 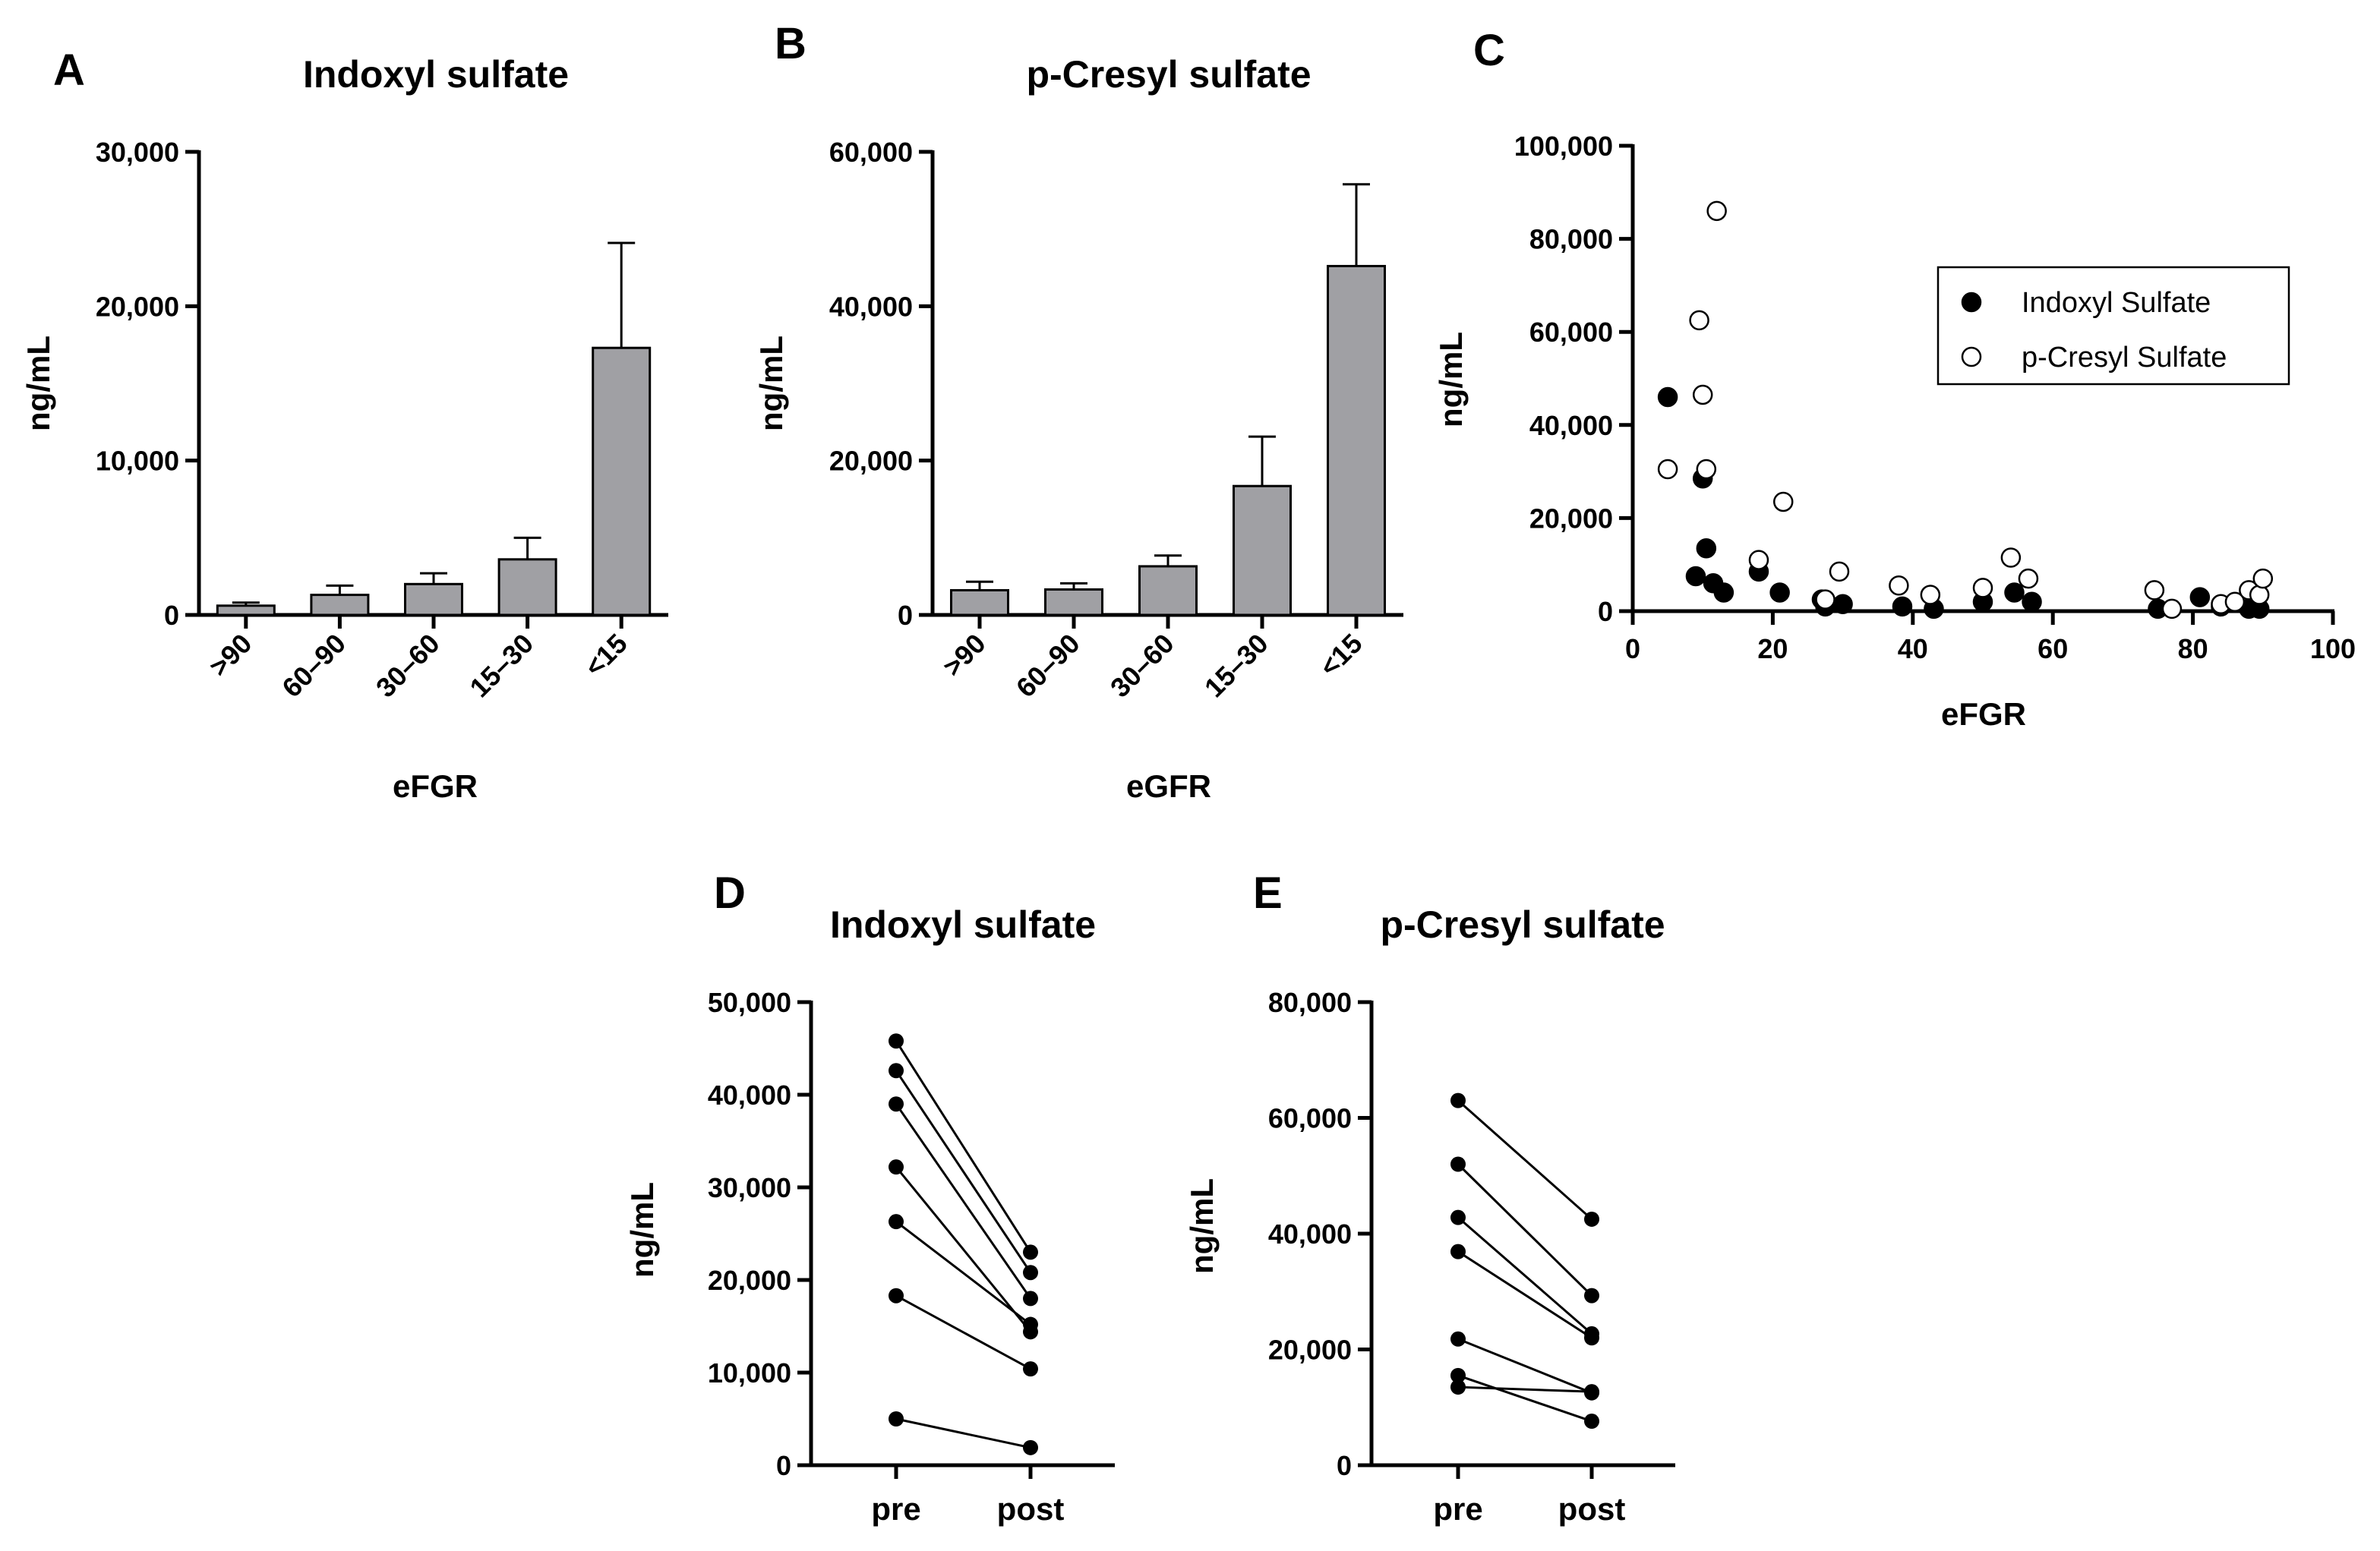 What do you see at coordinates (137, 152) in the screenshot?
I see `panel-a-ytick-label: 30,000` at bounding box center [137, 152].